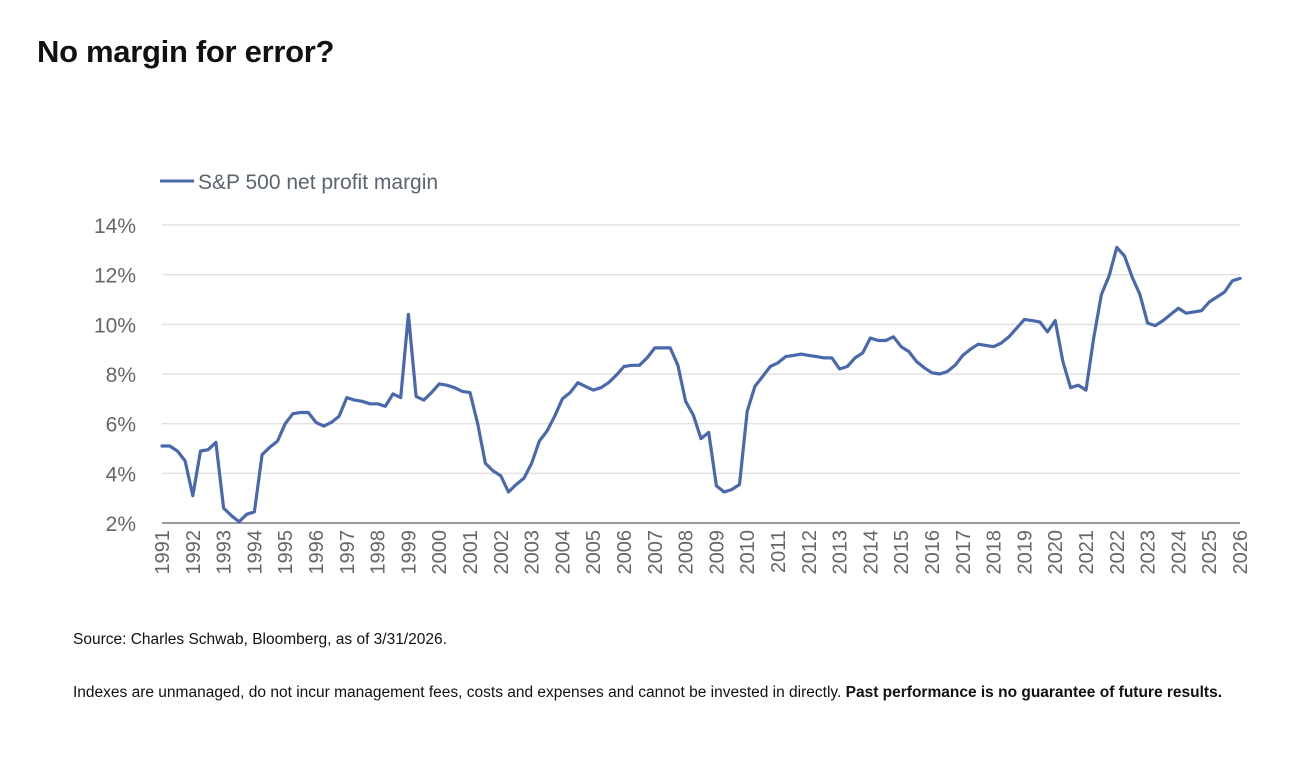  Describe the element at coordinates (471, 552) in the screenshot. I see `x-tick-label: 2001` at that location.